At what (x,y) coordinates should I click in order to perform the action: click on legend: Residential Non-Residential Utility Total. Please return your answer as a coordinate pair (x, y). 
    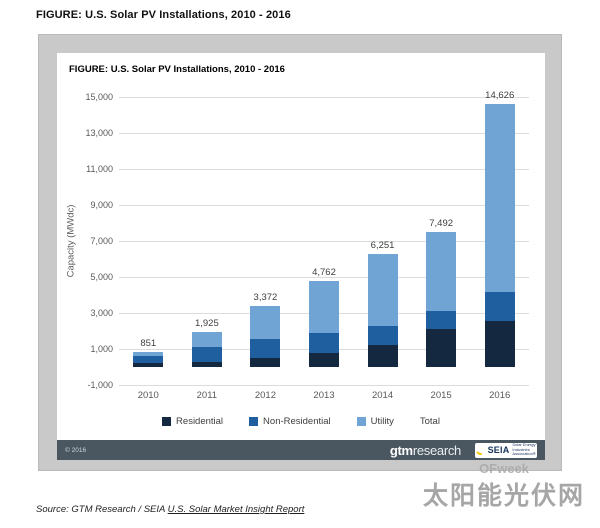
    Looking at the image, I should click on (301, 421).